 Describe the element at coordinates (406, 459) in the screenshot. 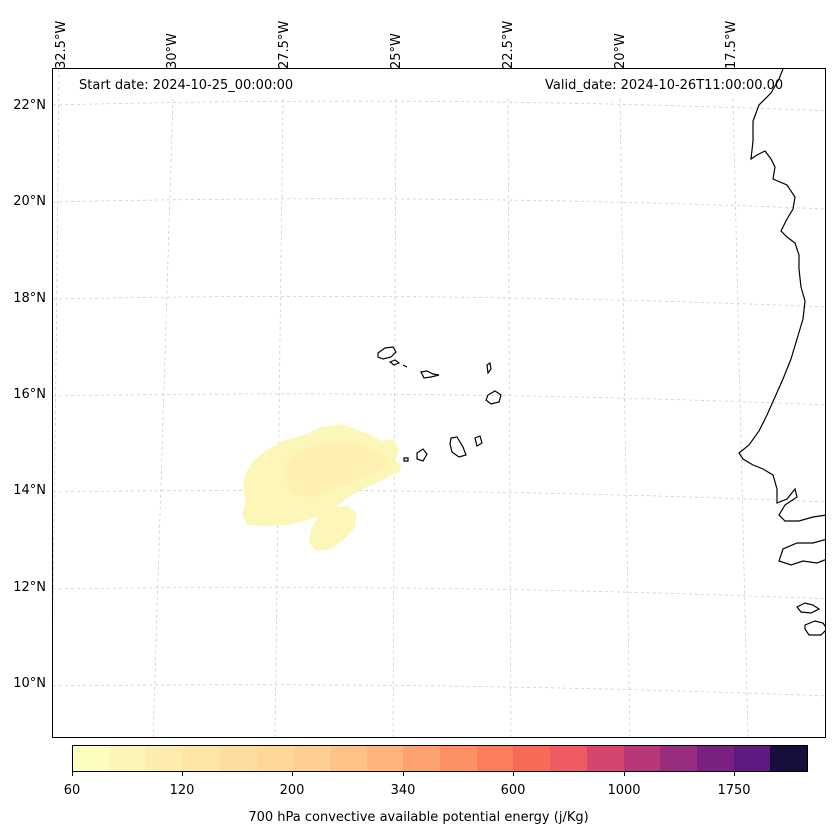

I see `island-brava` at that location.